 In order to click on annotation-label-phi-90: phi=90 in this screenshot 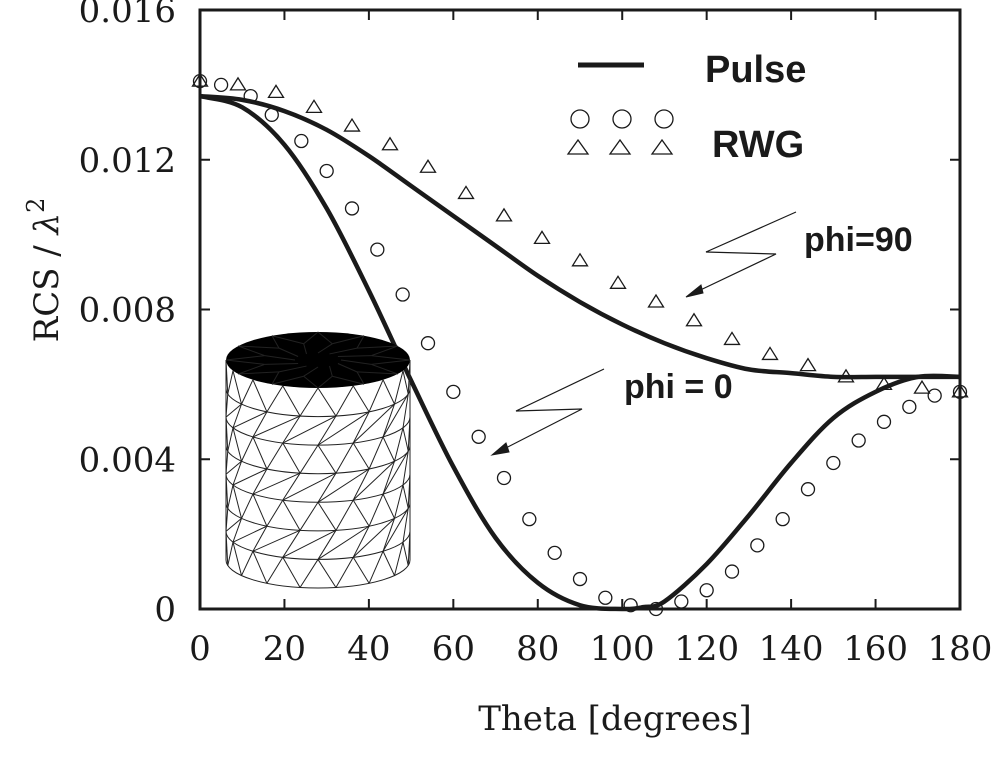, I will do `click(858, 240)`.